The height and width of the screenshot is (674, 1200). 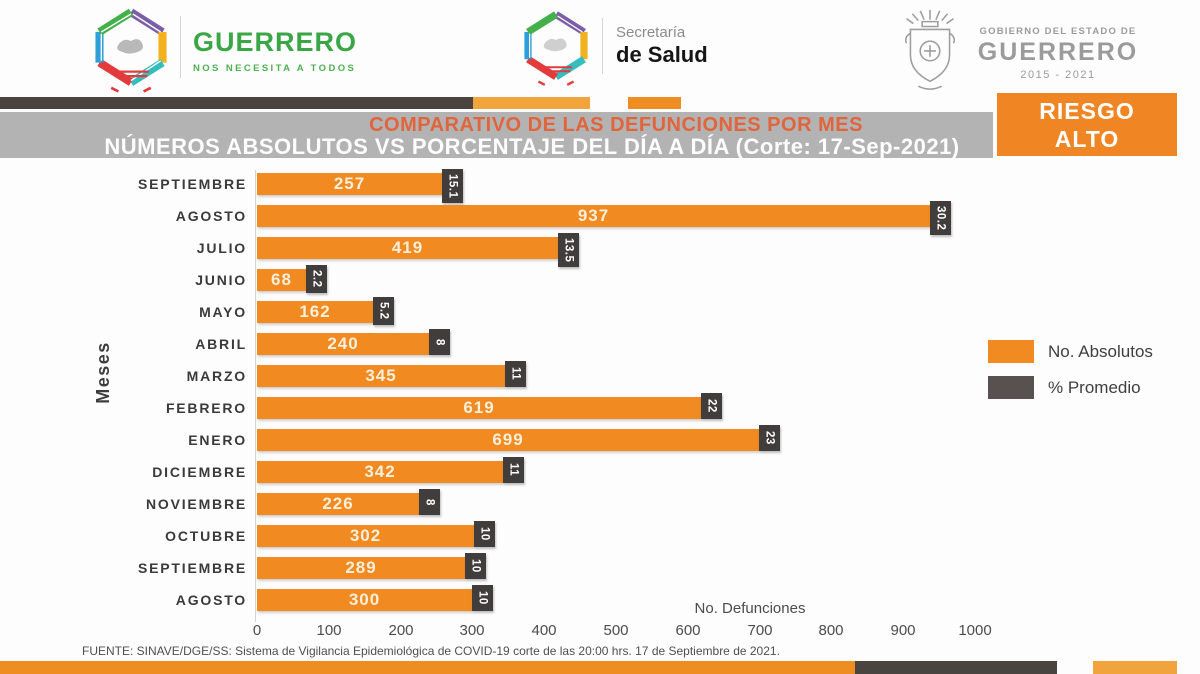 I want to click on bar-track: 226 8, so click(x=728, y=502).